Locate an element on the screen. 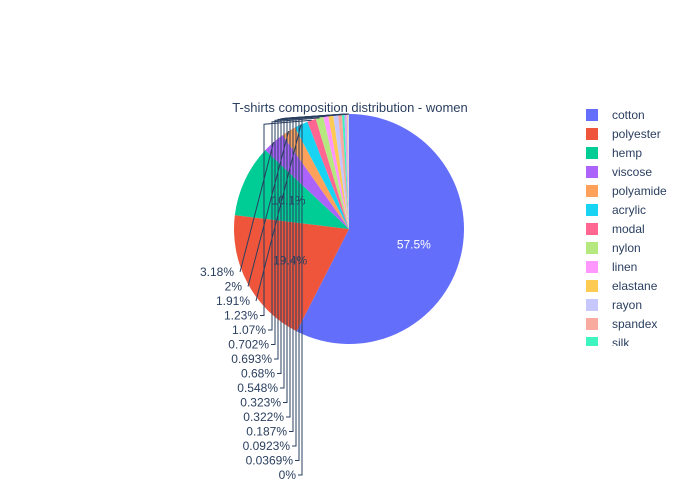 This screenshot has width=700, height=500. slice-label-slice-16: 0.0923% is located at coordinates (267, 446).